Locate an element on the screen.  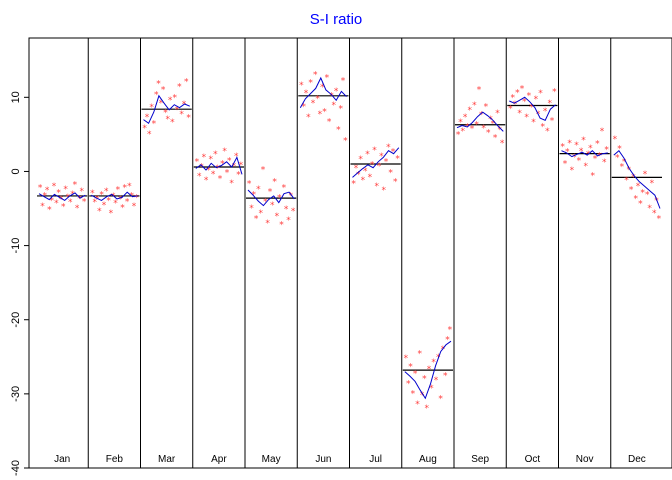
month-label: Sep is located at coordinates (480, 459).